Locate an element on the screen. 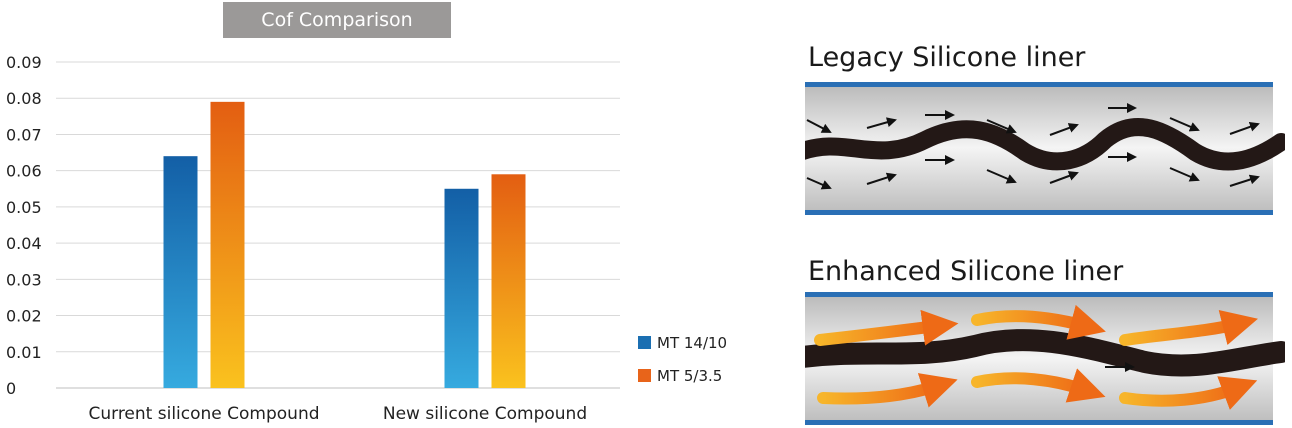 The height and width of the screenshot is (428, 1292). y-tick-label: 0 is located at coordinates (11, 388).